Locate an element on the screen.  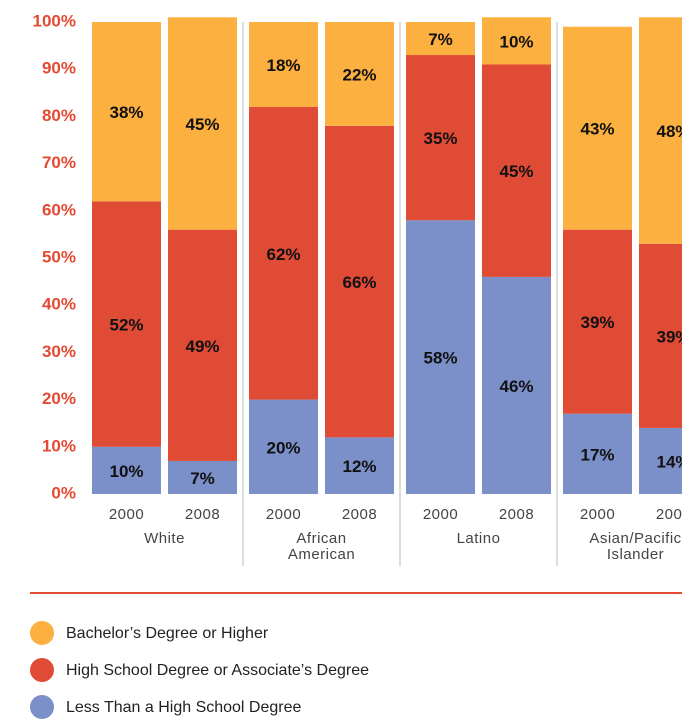
y-tick-label: 30% is located at coordinates (59, 351).